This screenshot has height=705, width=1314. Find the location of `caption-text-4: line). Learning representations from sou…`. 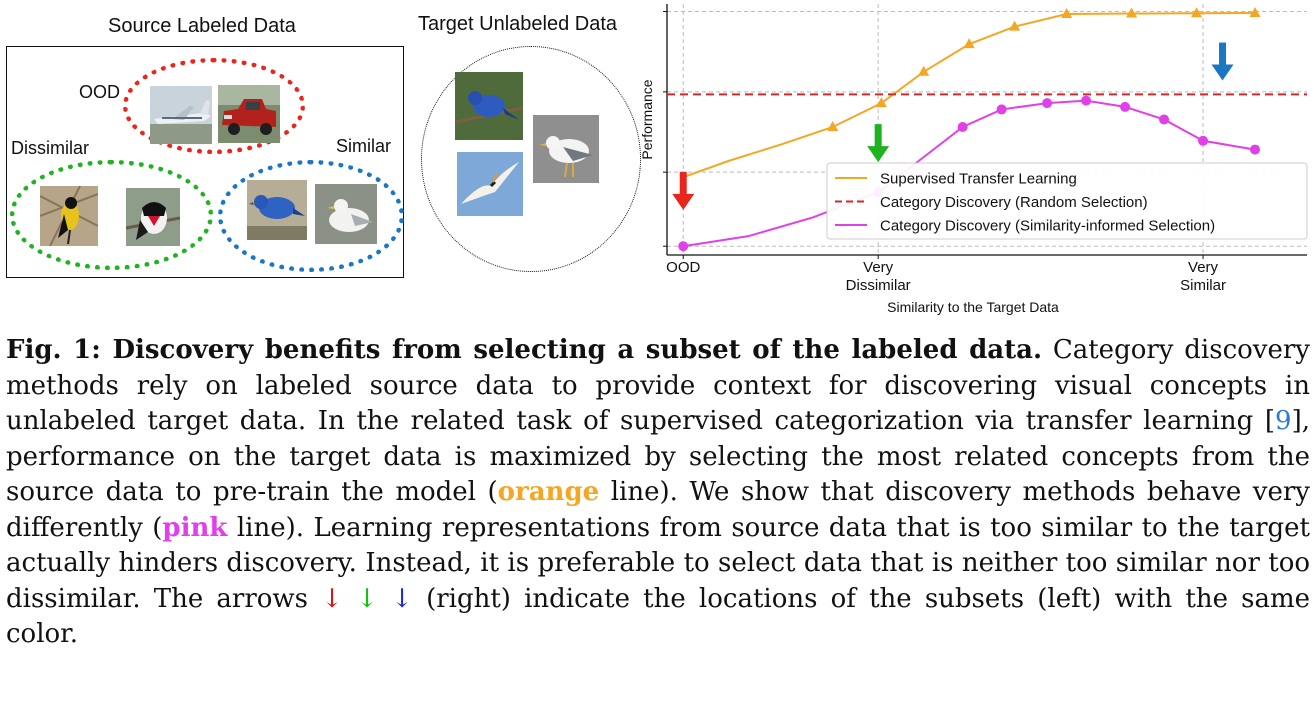

caption-text-4: line). Learning representations from sou… is located at coordinates (658, 563).